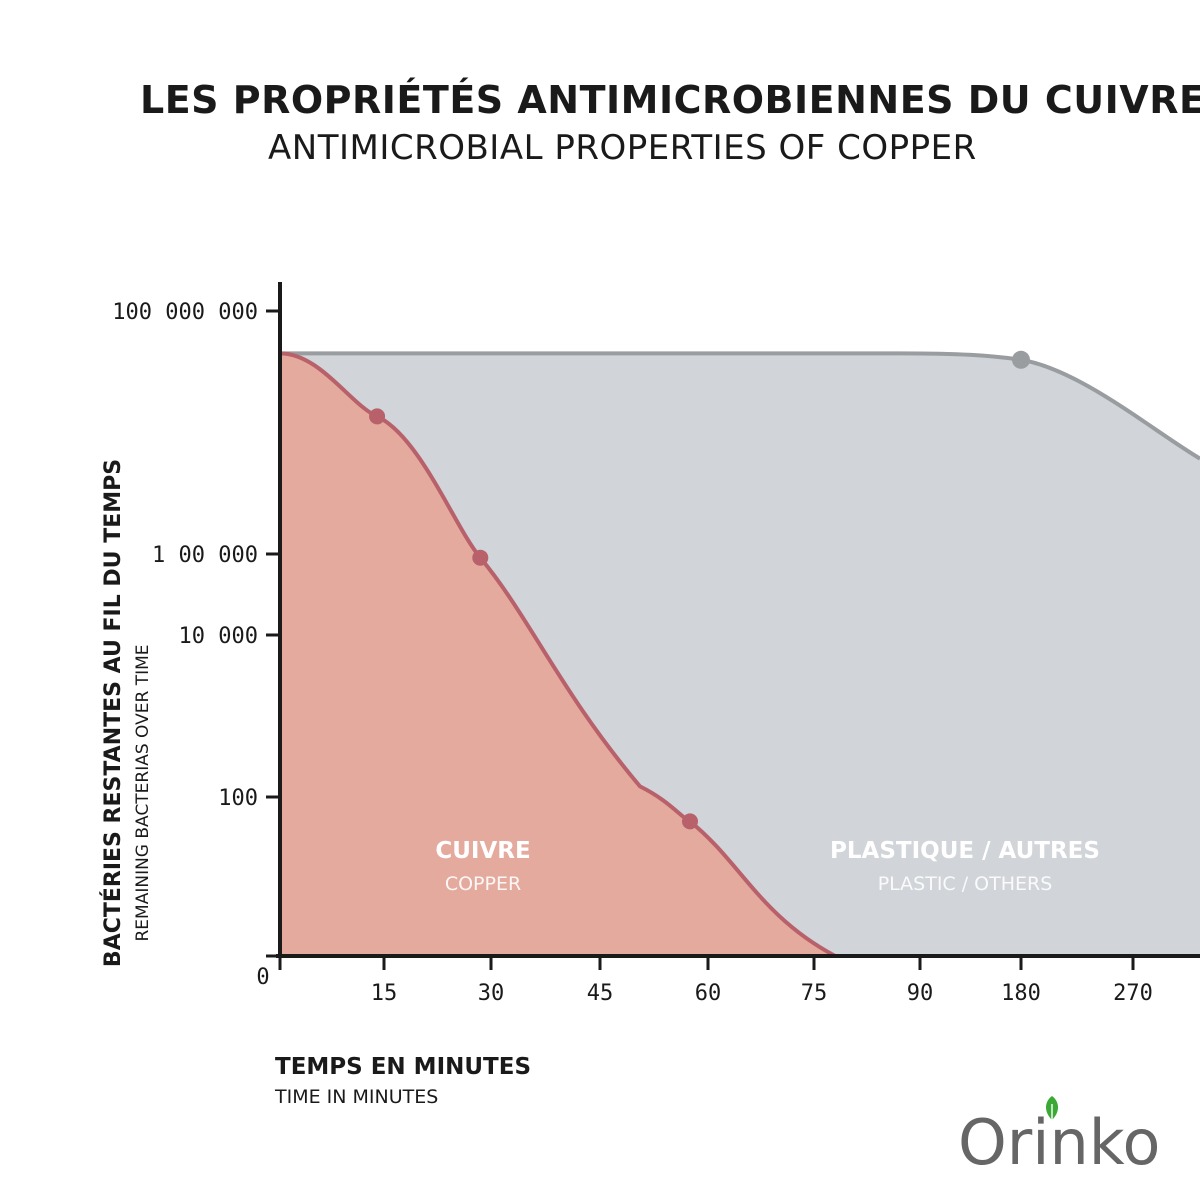 This screenshot has height=1200, width=1200. What do you see at coordinates (708, 993) in the screenshot?
I see `x-tick-label: 60` at bounding box center [708, 993].